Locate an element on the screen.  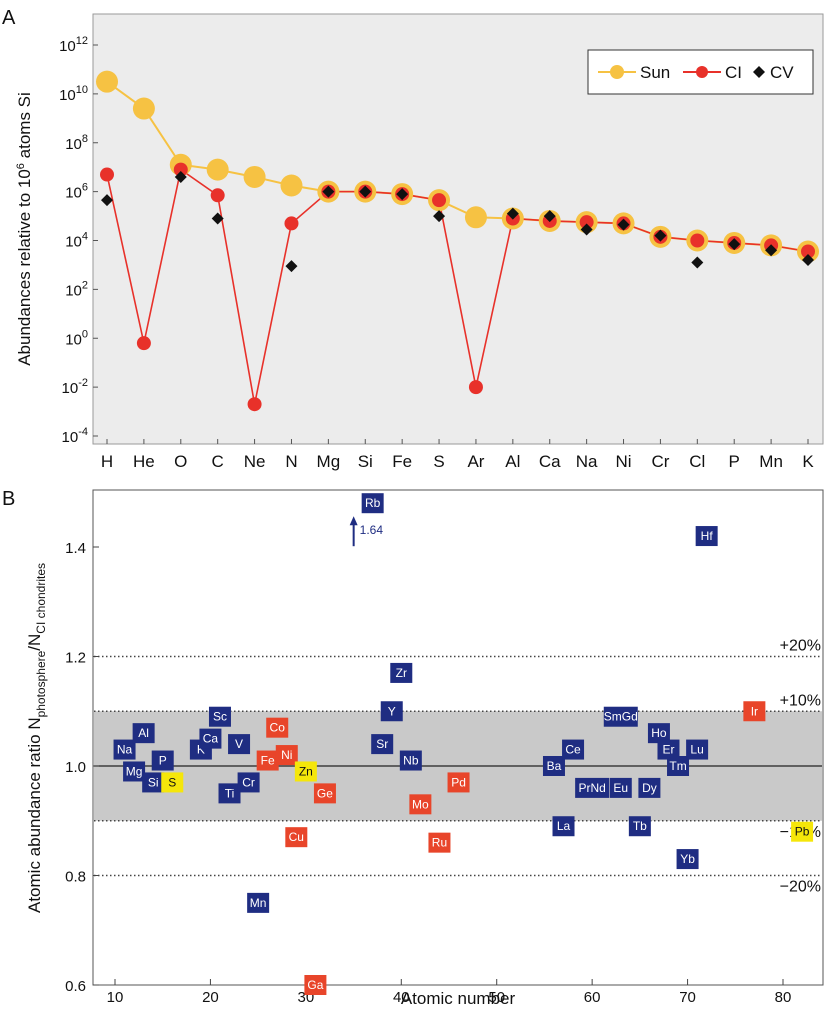
legend-cv-marker is located at coordinates (759, 72).